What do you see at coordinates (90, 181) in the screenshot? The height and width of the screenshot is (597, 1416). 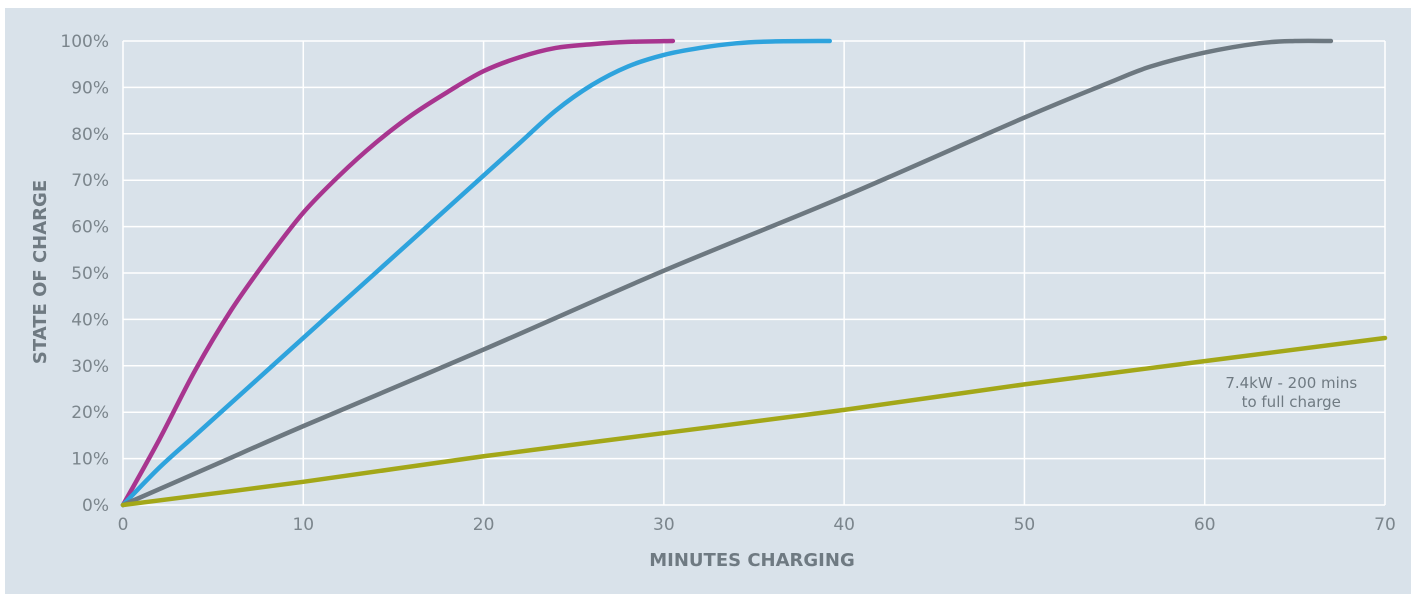 I see `y-tick-label: 70%` at bounding box center [90, 181].